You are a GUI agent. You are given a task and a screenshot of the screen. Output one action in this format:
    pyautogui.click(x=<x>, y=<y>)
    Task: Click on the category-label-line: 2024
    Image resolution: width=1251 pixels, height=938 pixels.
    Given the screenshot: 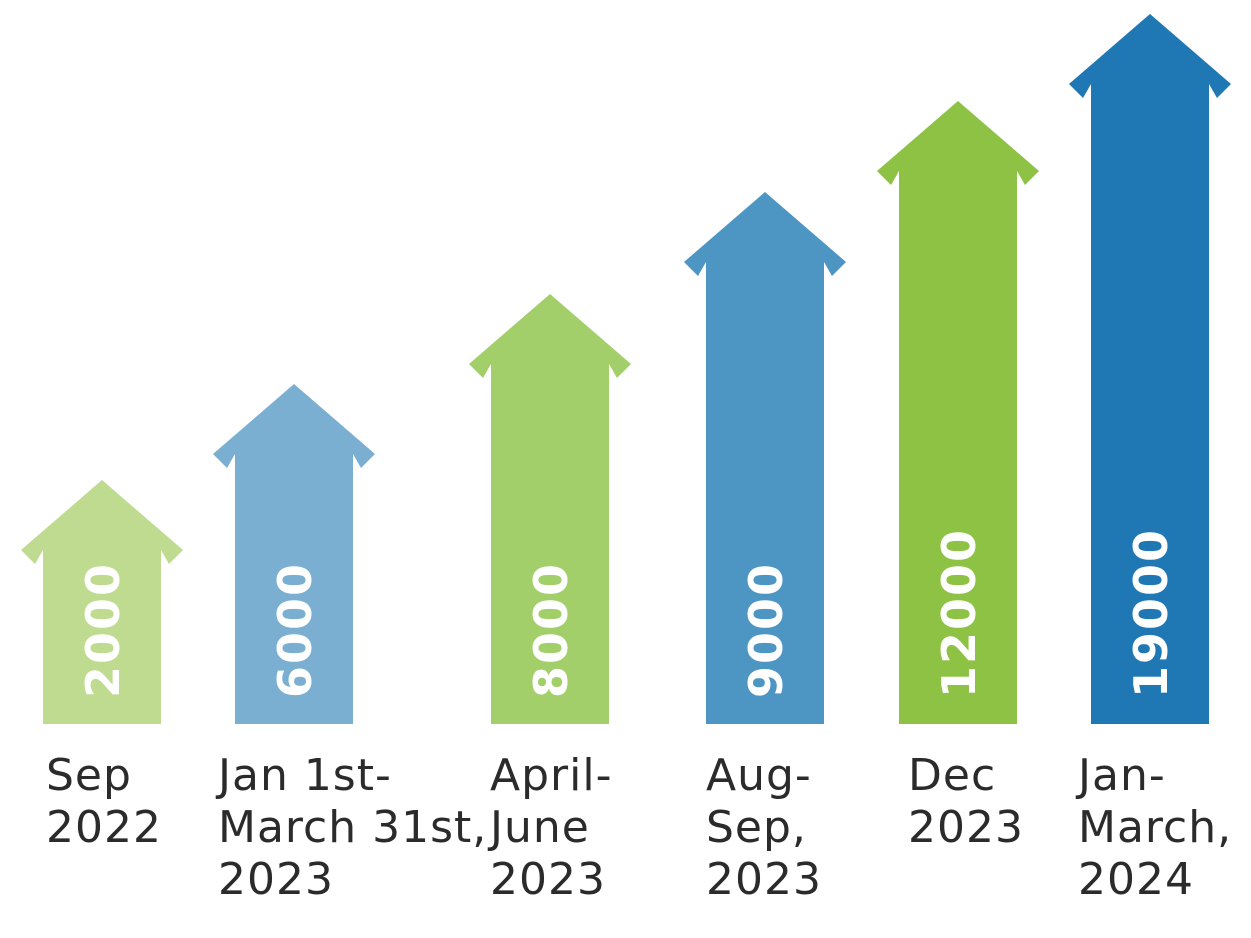 What is the action you would take?
    pyautogui.click(x=1136, y=879)
    